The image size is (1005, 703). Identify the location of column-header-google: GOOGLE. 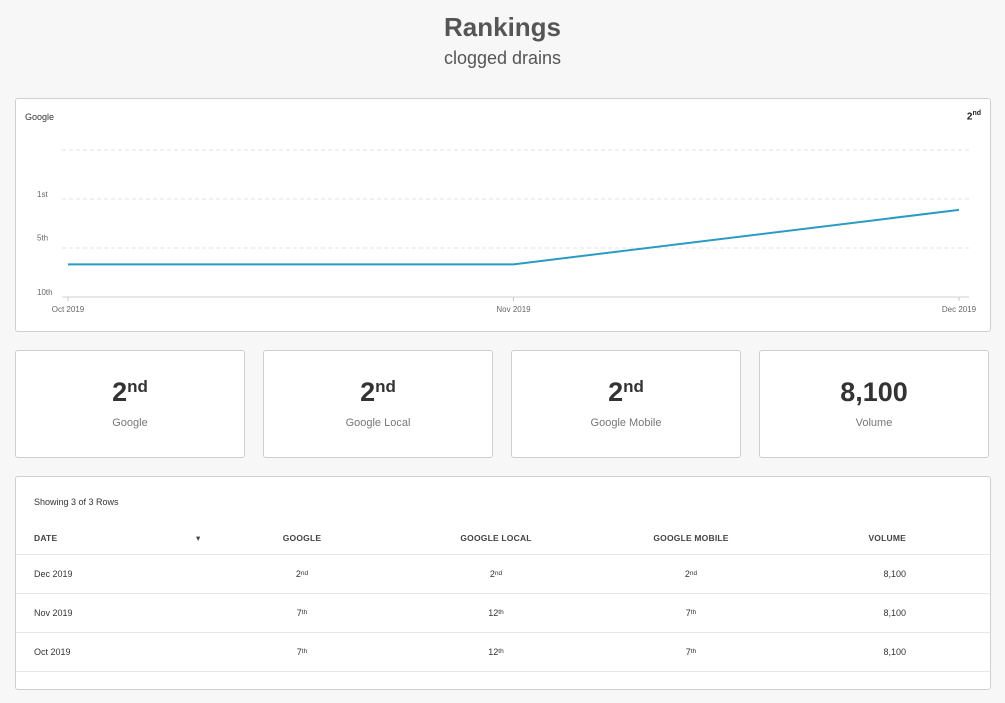
(302, 538).